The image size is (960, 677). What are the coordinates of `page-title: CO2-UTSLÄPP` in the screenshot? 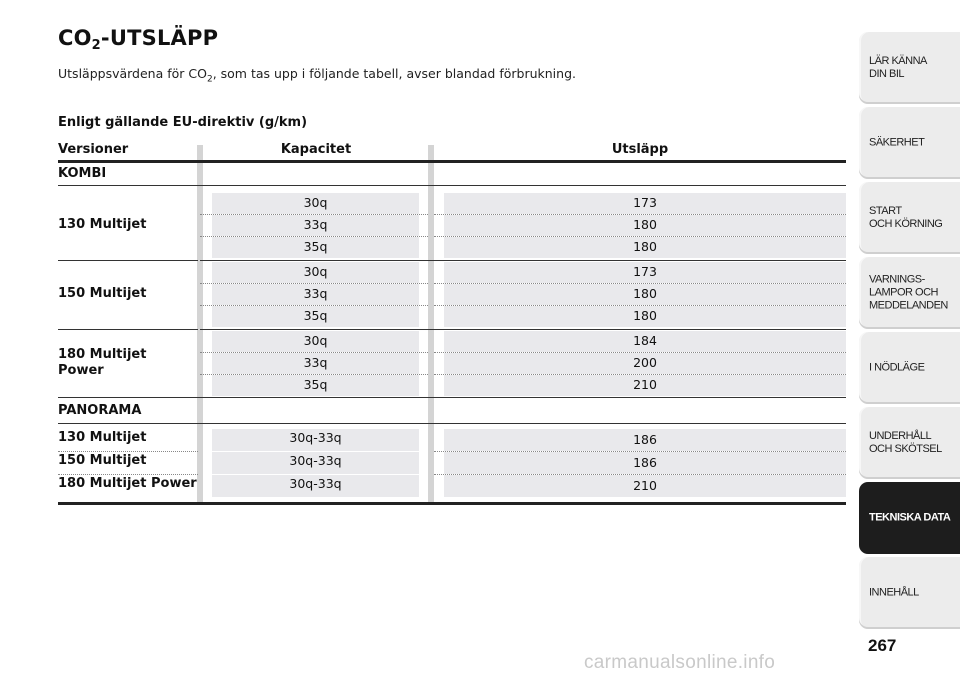 It's located at (138, 39).